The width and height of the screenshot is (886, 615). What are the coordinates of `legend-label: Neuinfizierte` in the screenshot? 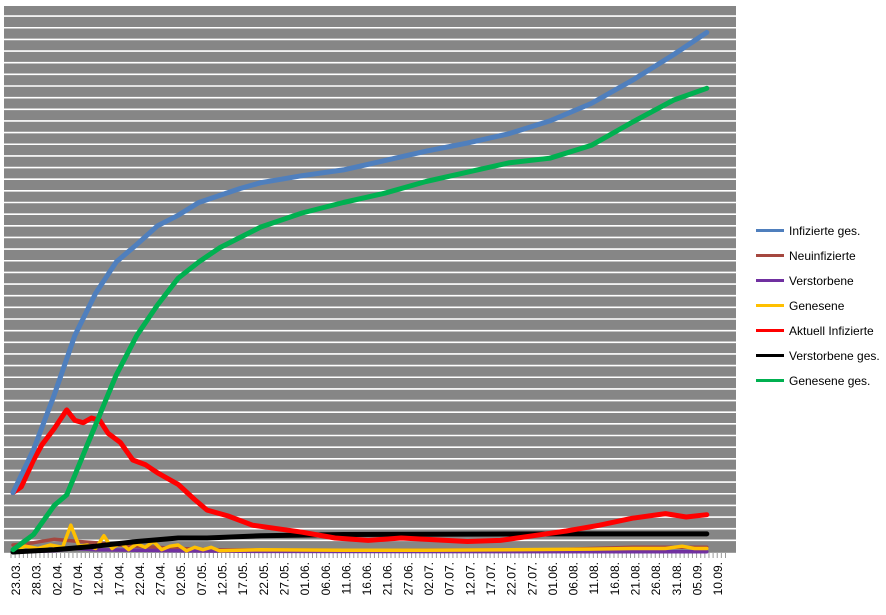 It's located at (822, 255).